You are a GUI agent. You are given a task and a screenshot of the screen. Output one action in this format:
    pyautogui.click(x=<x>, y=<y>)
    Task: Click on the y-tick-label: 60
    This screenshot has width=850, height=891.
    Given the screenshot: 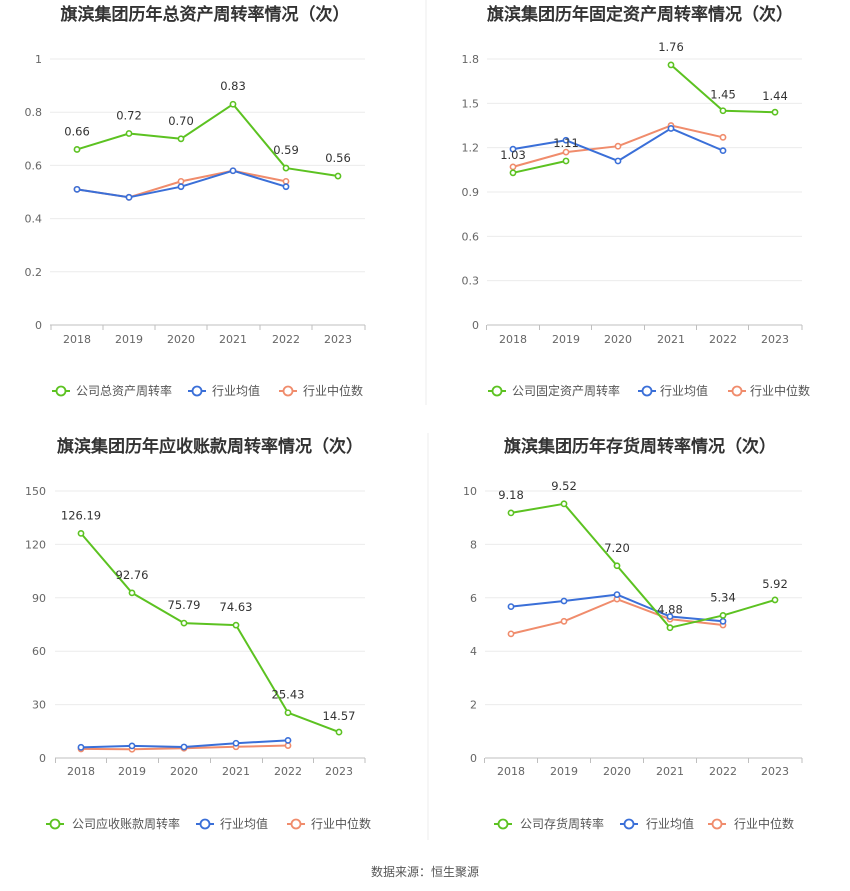 What is the action you would take?
    pyautogui.click(x=39, y=651)
    